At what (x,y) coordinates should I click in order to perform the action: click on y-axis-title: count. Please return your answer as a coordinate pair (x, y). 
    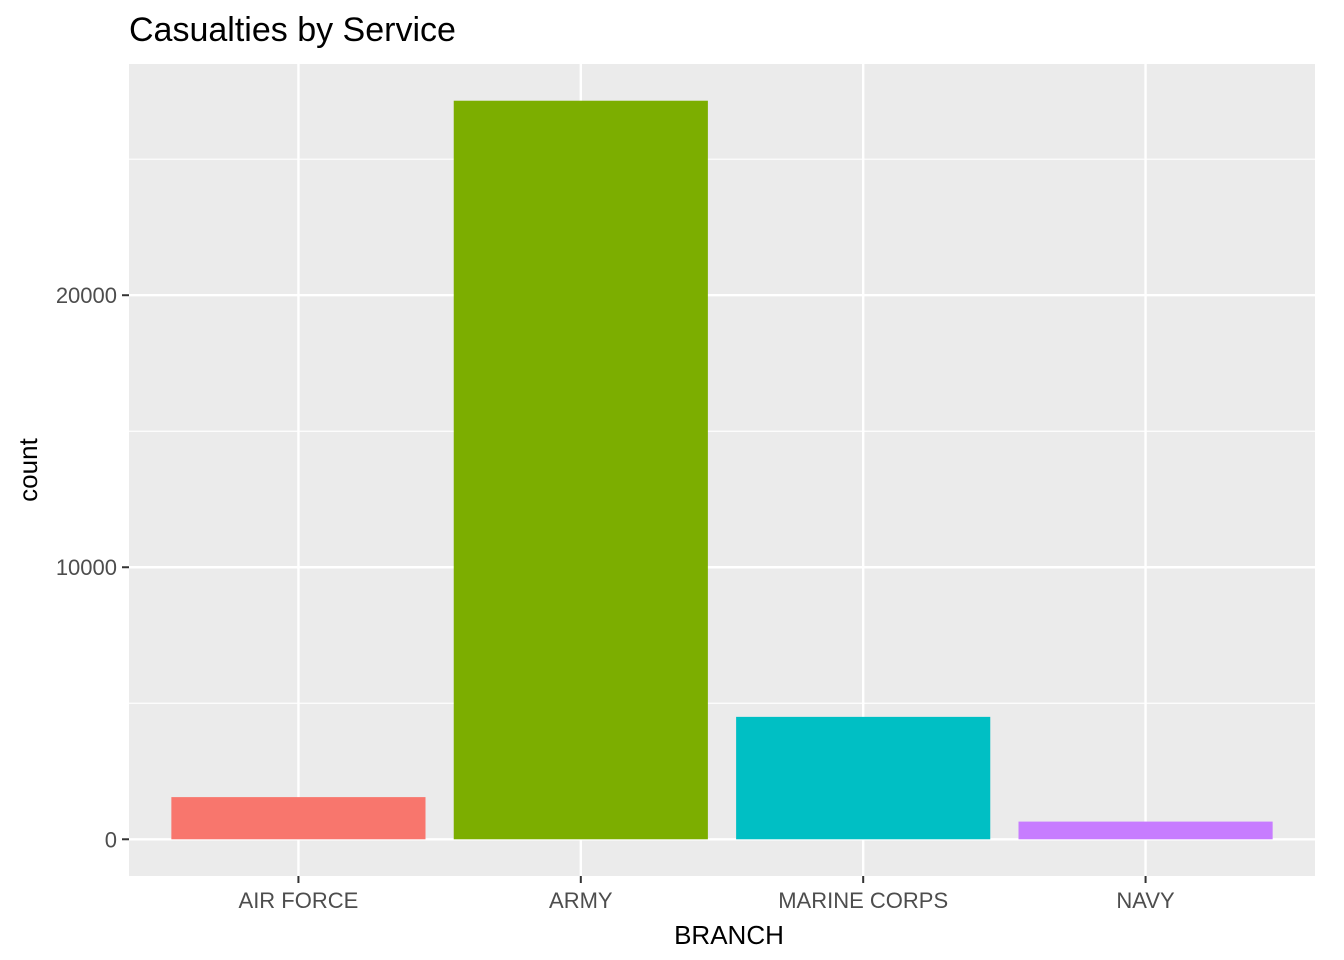
    Looking at the image, I should click on (28, 469).